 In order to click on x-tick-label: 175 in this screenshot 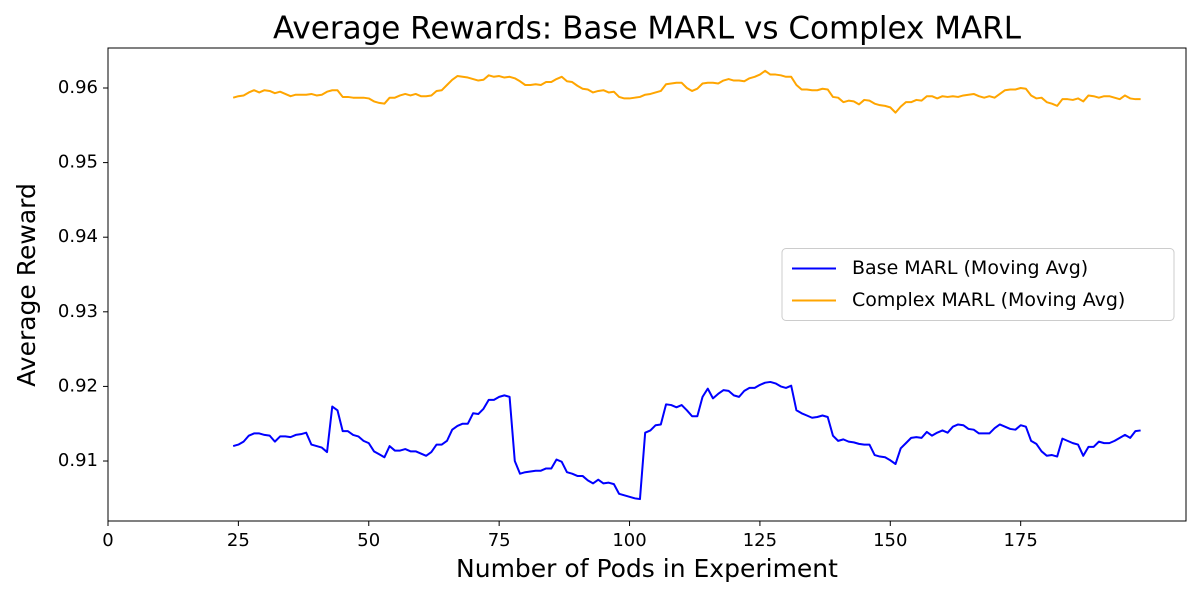, I will do `click(1020, 540)`.